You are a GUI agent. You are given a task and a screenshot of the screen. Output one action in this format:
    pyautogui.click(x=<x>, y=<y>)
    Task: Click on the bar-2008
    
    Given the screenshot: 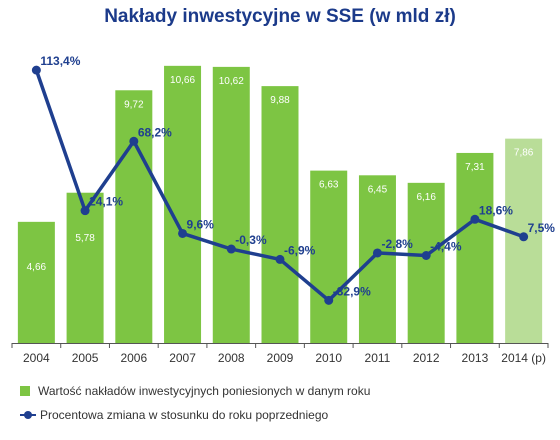 What is the action you would take?
    pyautogui.click(x=231, y=204)
    